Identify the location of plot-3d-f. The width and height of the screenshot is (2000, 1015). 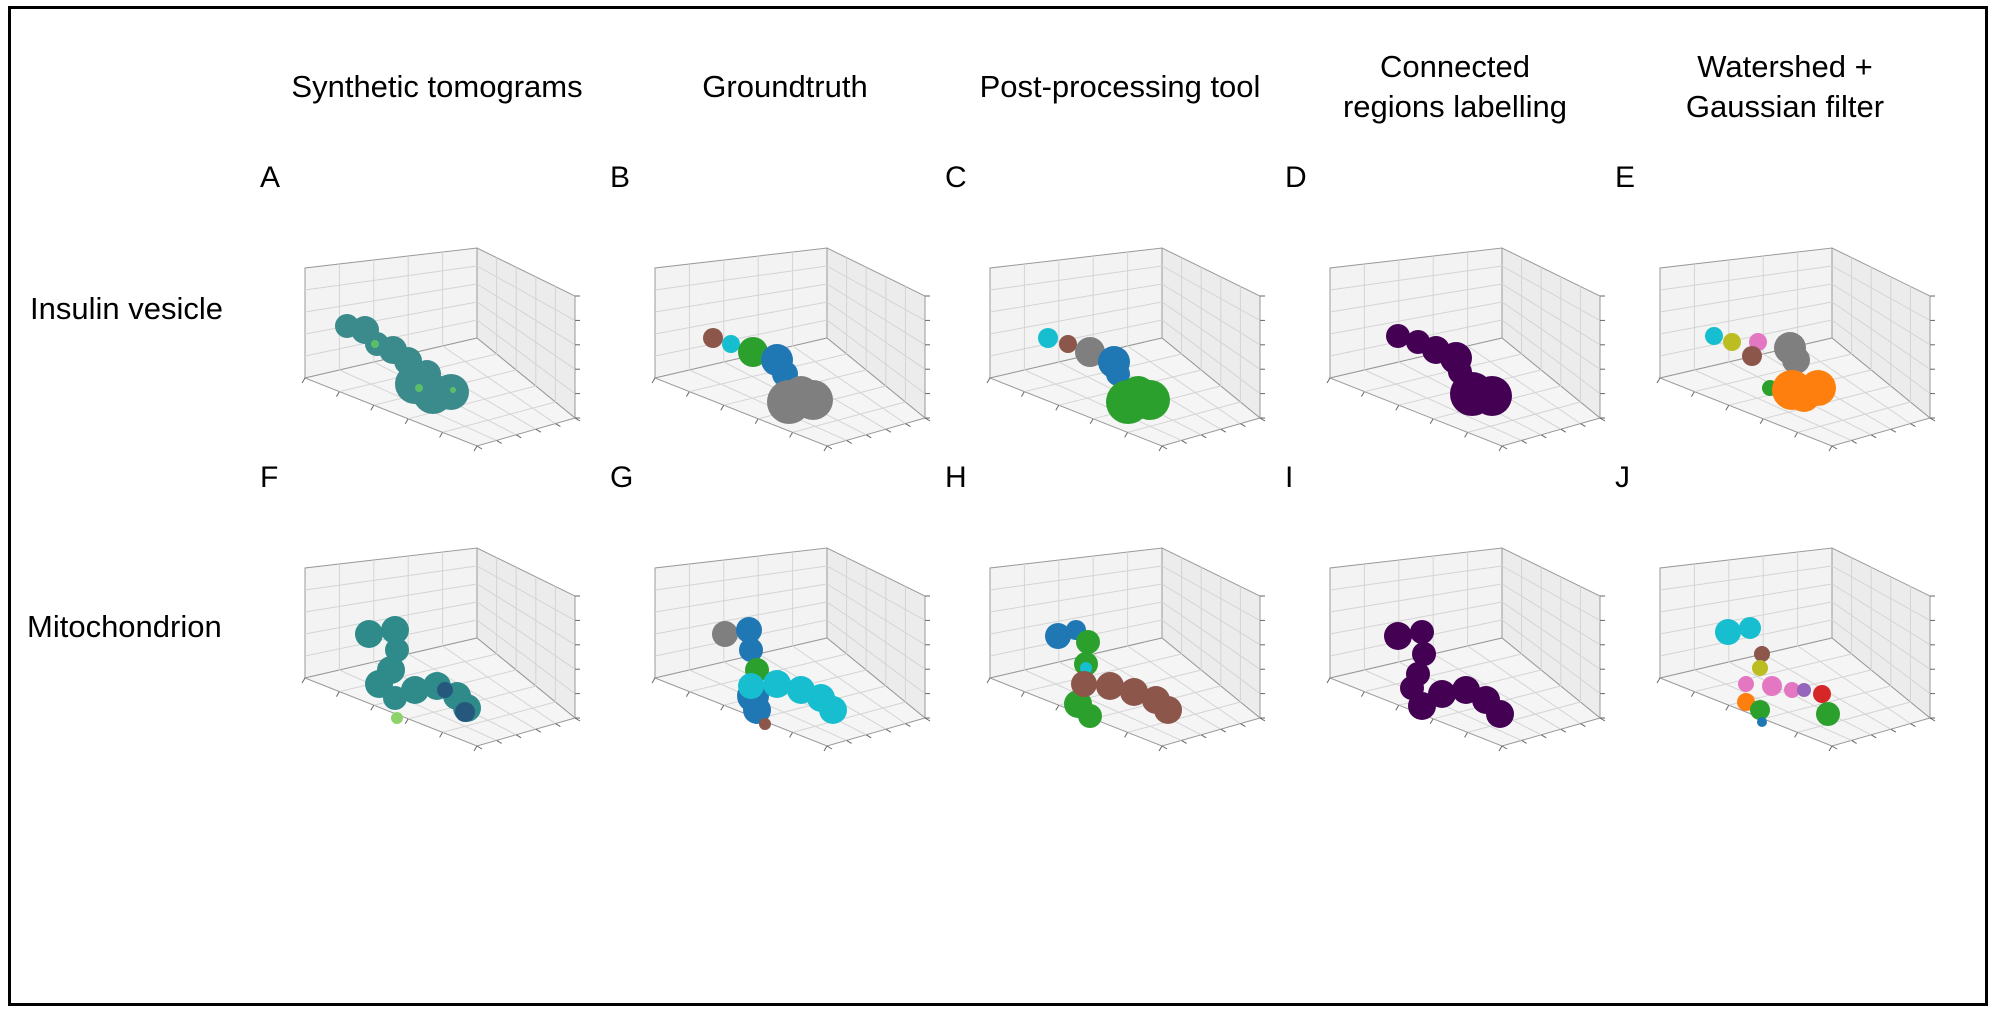
(441, 649).